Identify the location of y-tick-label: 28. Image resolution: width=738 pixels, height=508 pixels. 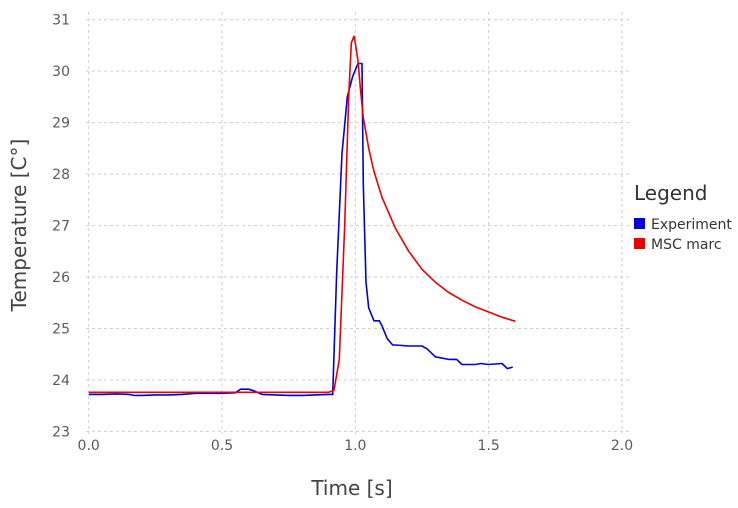
(61, 175).